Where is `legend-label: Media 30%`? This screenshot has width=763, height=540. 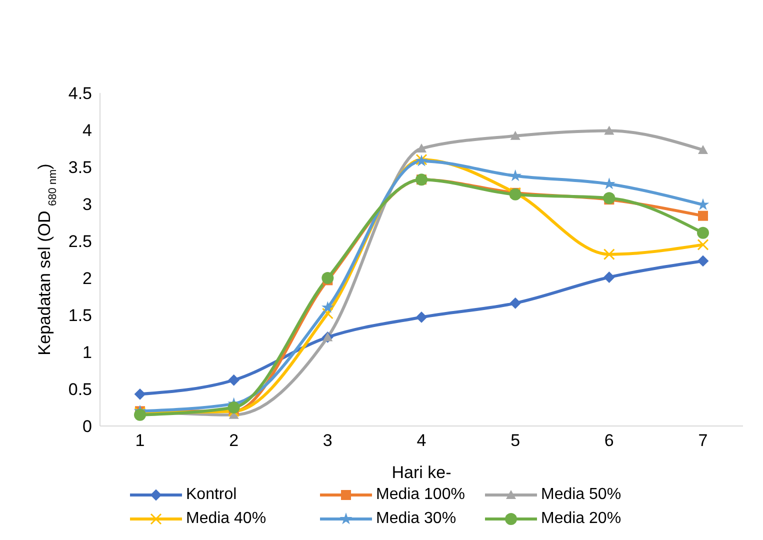 legend-label: Media 30% is located at coordinates (416, 519).